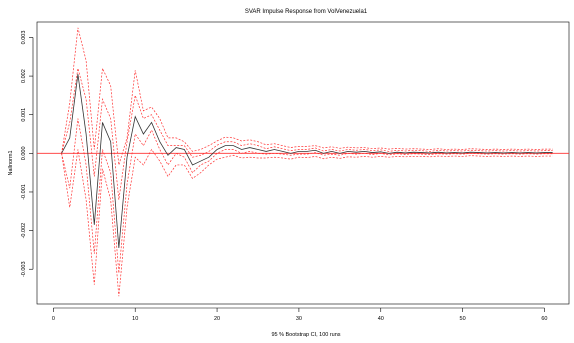 This screenshot has width=574, height=343. What do you see at coordinates (381, 319) in the screenshot?
I see `x-tick-label: 40` at bounding box center [381, 319].